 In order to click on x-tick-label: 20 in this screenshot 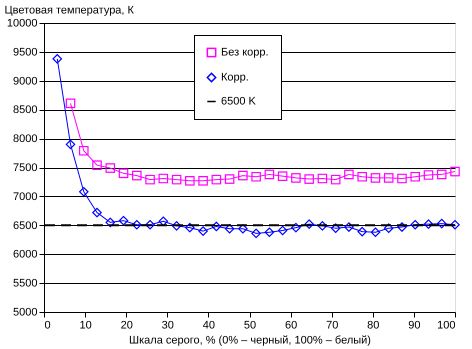, I will do `click(126, 326)`.